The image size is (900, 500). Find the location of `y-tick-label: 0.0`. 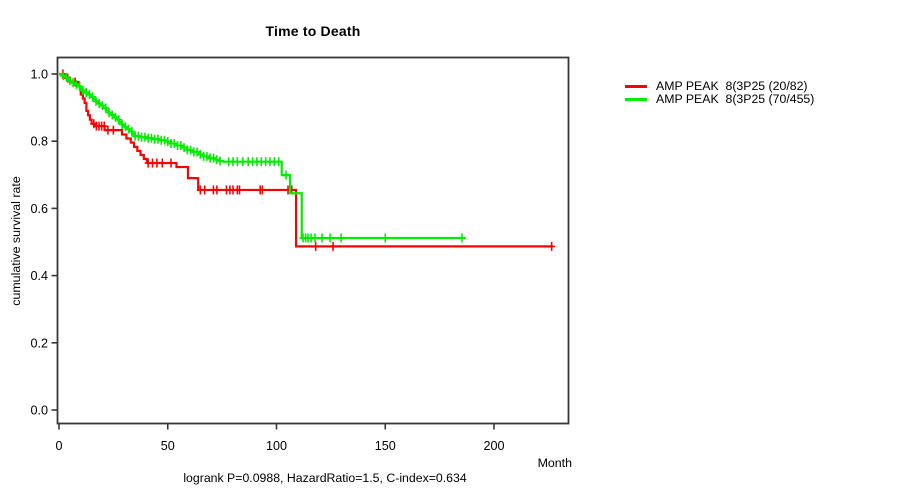

y-tick-label: 0.0 is located at coordinates (39, 411).